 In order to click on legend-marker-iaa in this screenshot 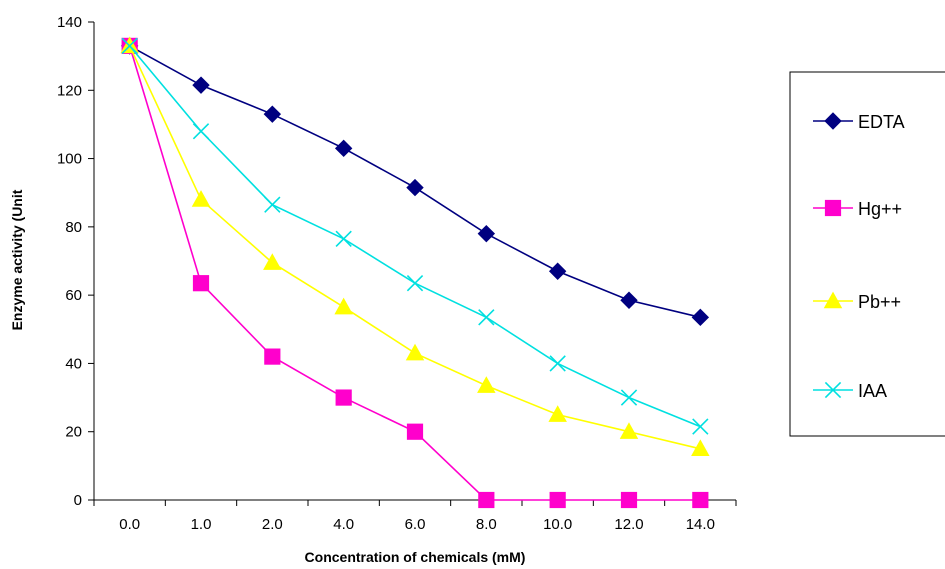, I will do `click(833, 390)`.